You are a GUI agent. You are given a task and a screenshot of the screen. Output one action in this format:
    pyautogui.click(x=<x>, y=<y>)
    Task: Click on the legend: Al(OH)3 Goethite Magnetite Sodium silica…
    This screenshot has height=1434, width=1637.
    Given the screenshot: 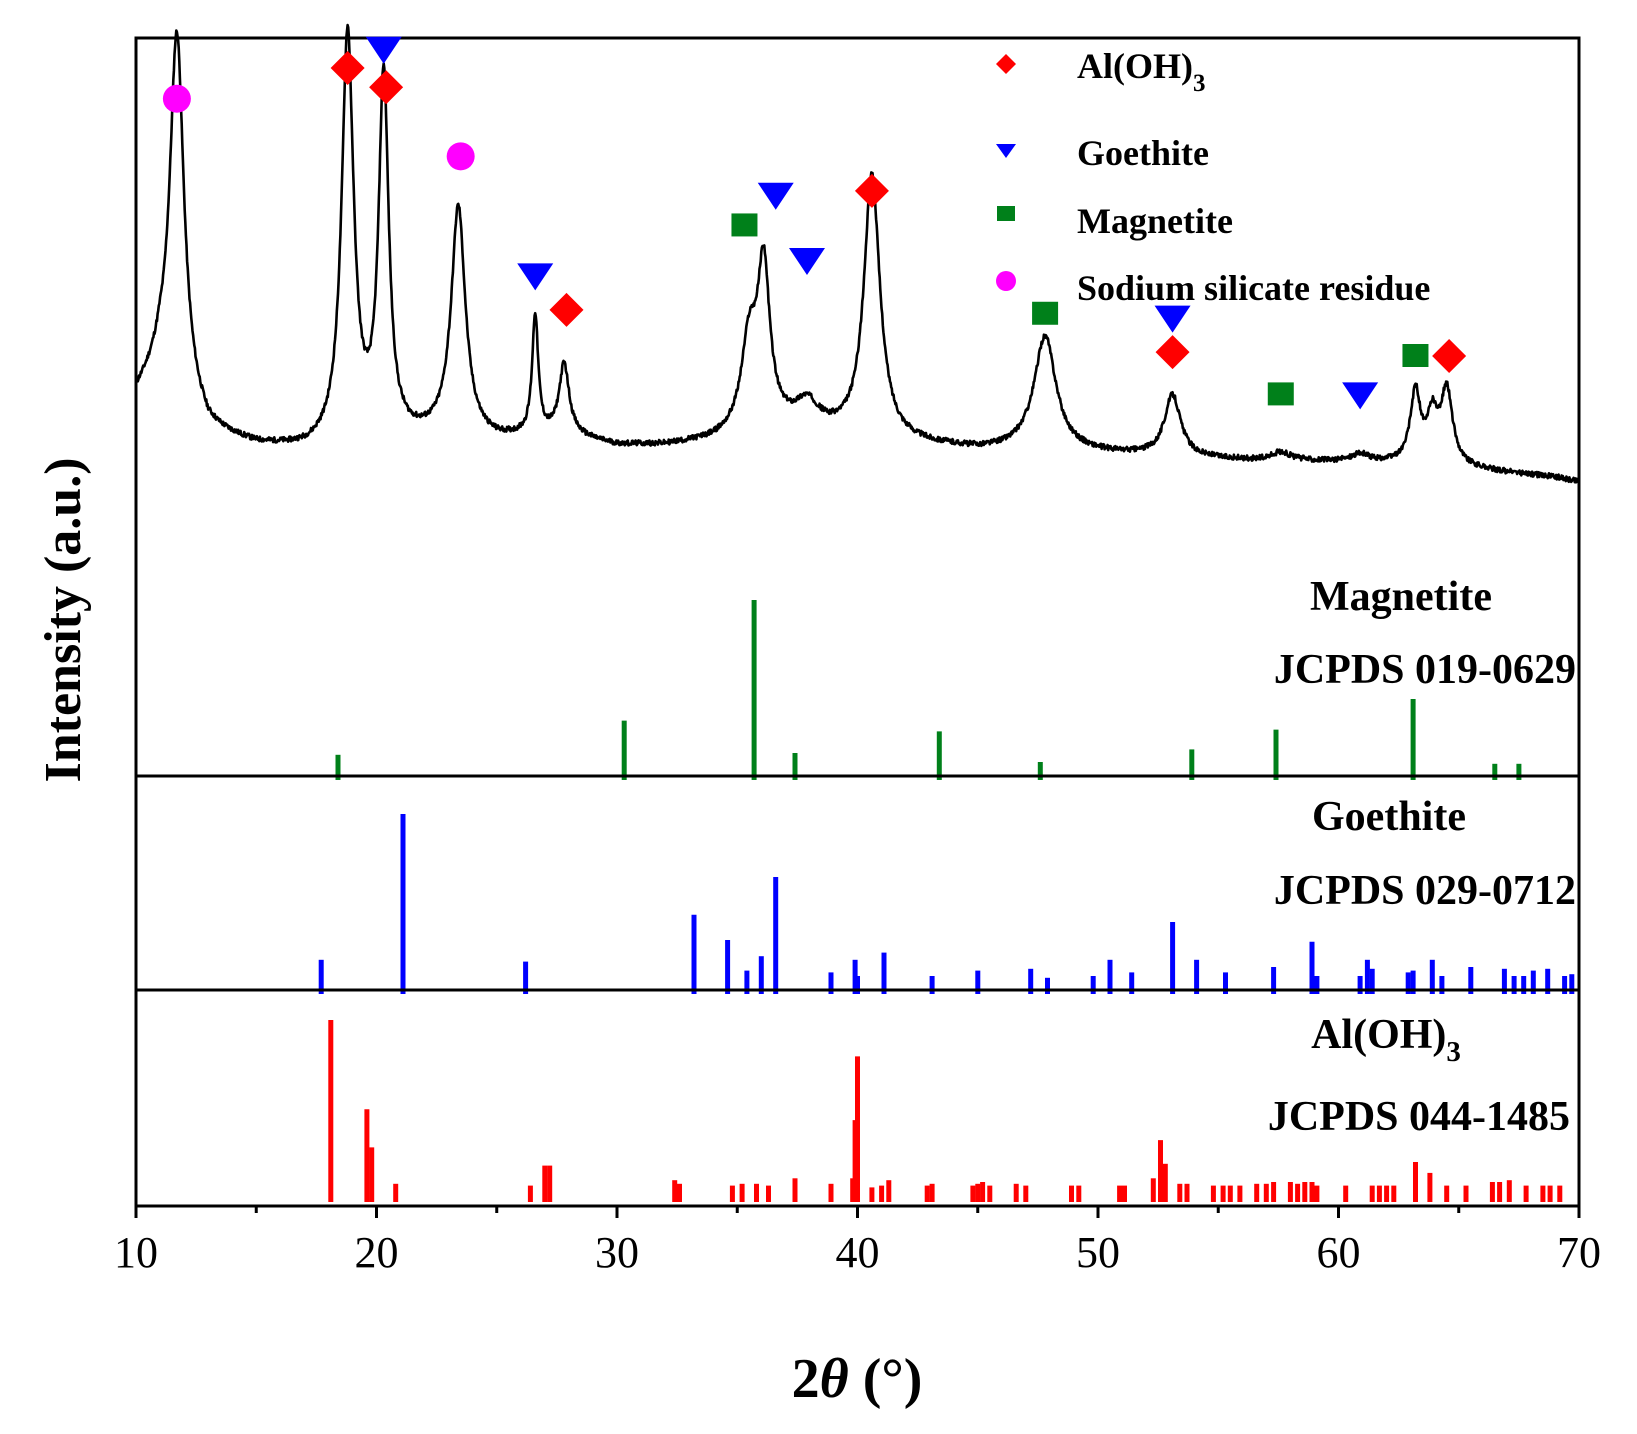 What is the action you would take?
    pyautogui.click(x=1213, y=177)
    